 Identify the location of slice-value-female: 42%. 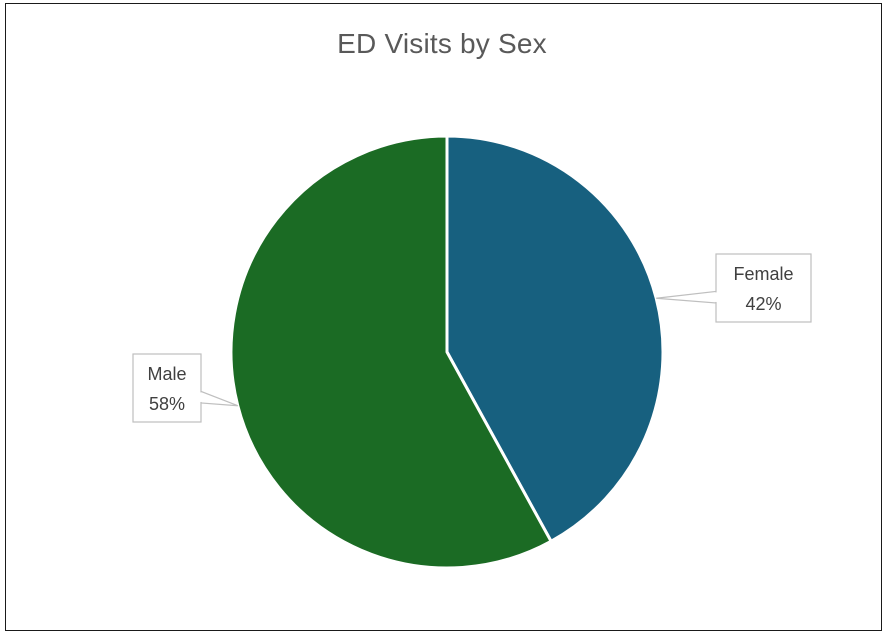
(763, 304).